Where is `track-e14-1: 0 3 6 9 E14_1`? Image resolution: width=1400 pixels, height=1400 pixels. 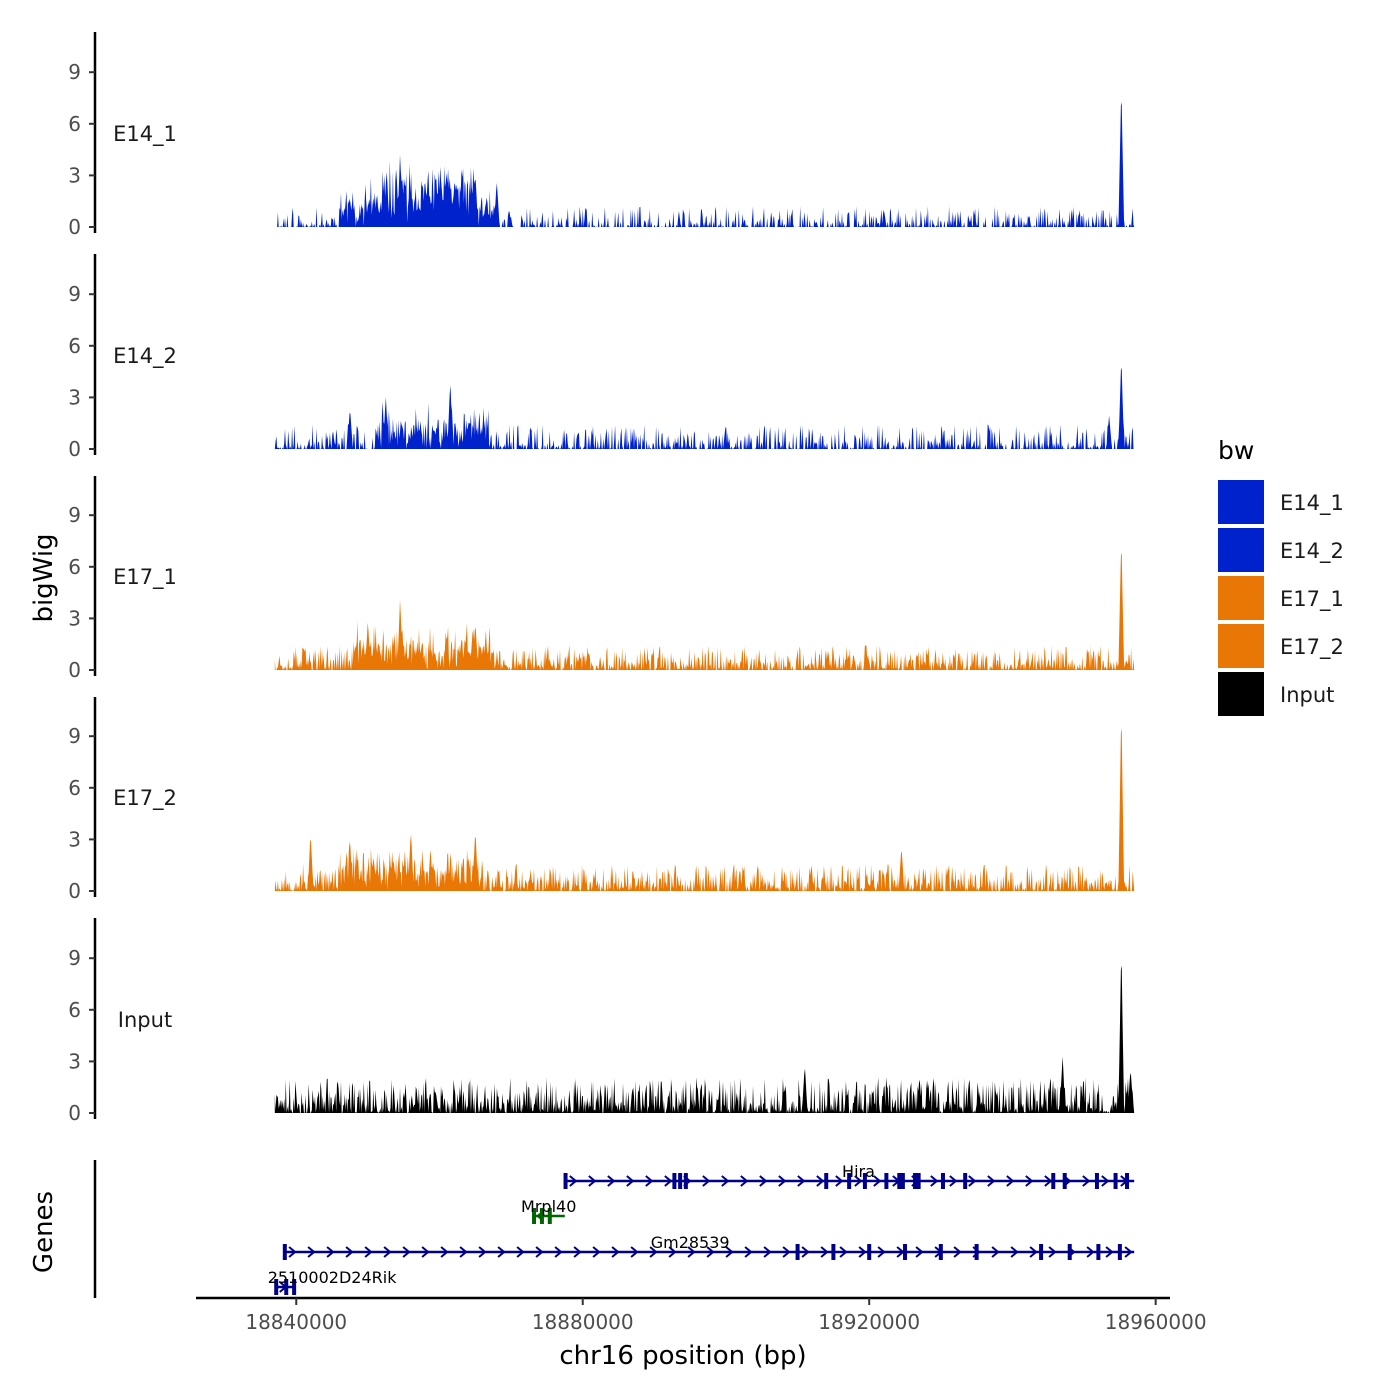 track-e14-1: 0 3 6 9 E14_1 is located at coordinates (601, 135).